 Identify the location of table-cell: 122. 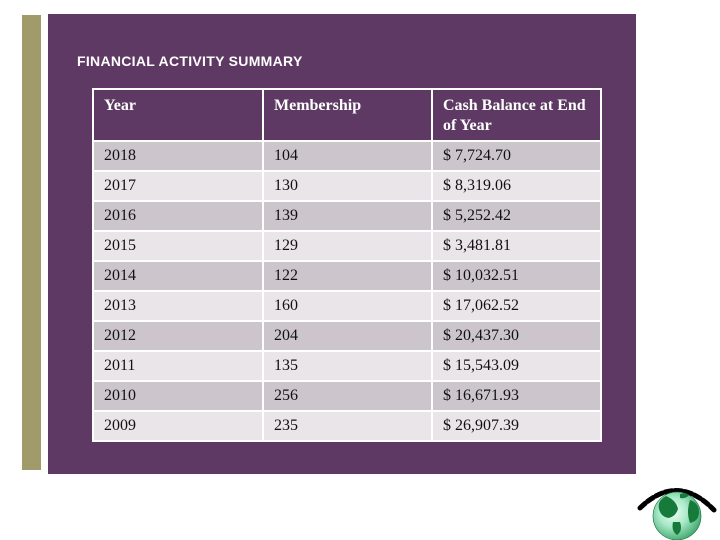
(347, 276).